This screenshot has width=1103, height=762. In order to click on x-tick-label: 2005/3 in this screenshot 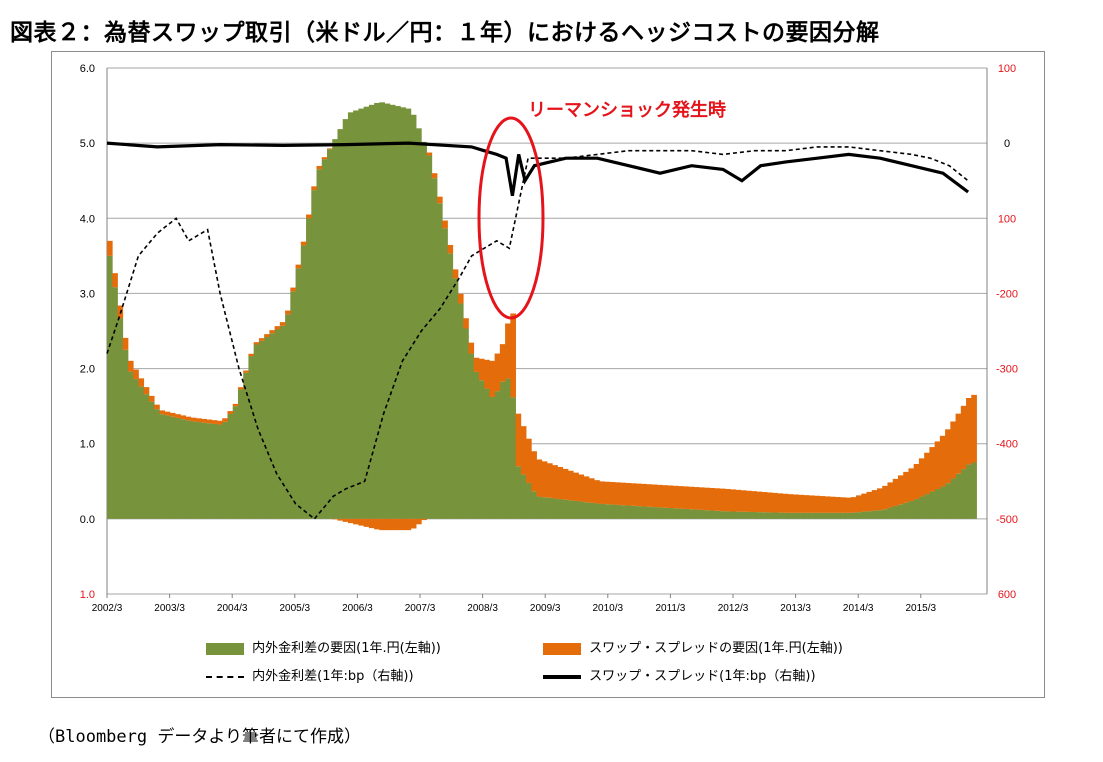, I will do `click(295, 608)`.